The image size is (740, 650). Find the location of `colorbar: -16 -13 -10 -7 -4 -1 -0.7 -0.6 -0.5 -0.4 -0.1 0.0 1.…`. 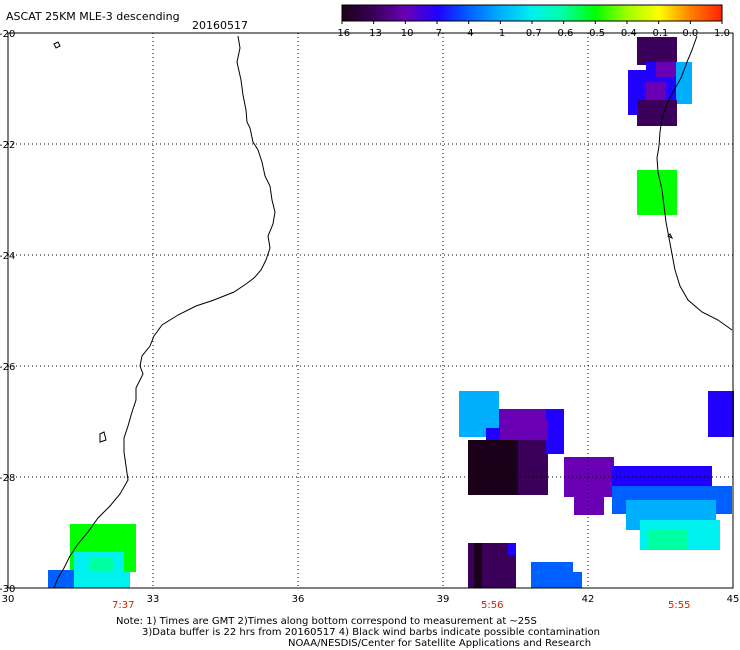

colorbar: -16 -13 -10 -7 -4 -1 -0.7 -0.6 -0.5 -0.4 -0.1 0.0 1.… is located at coordinates (532, 21).